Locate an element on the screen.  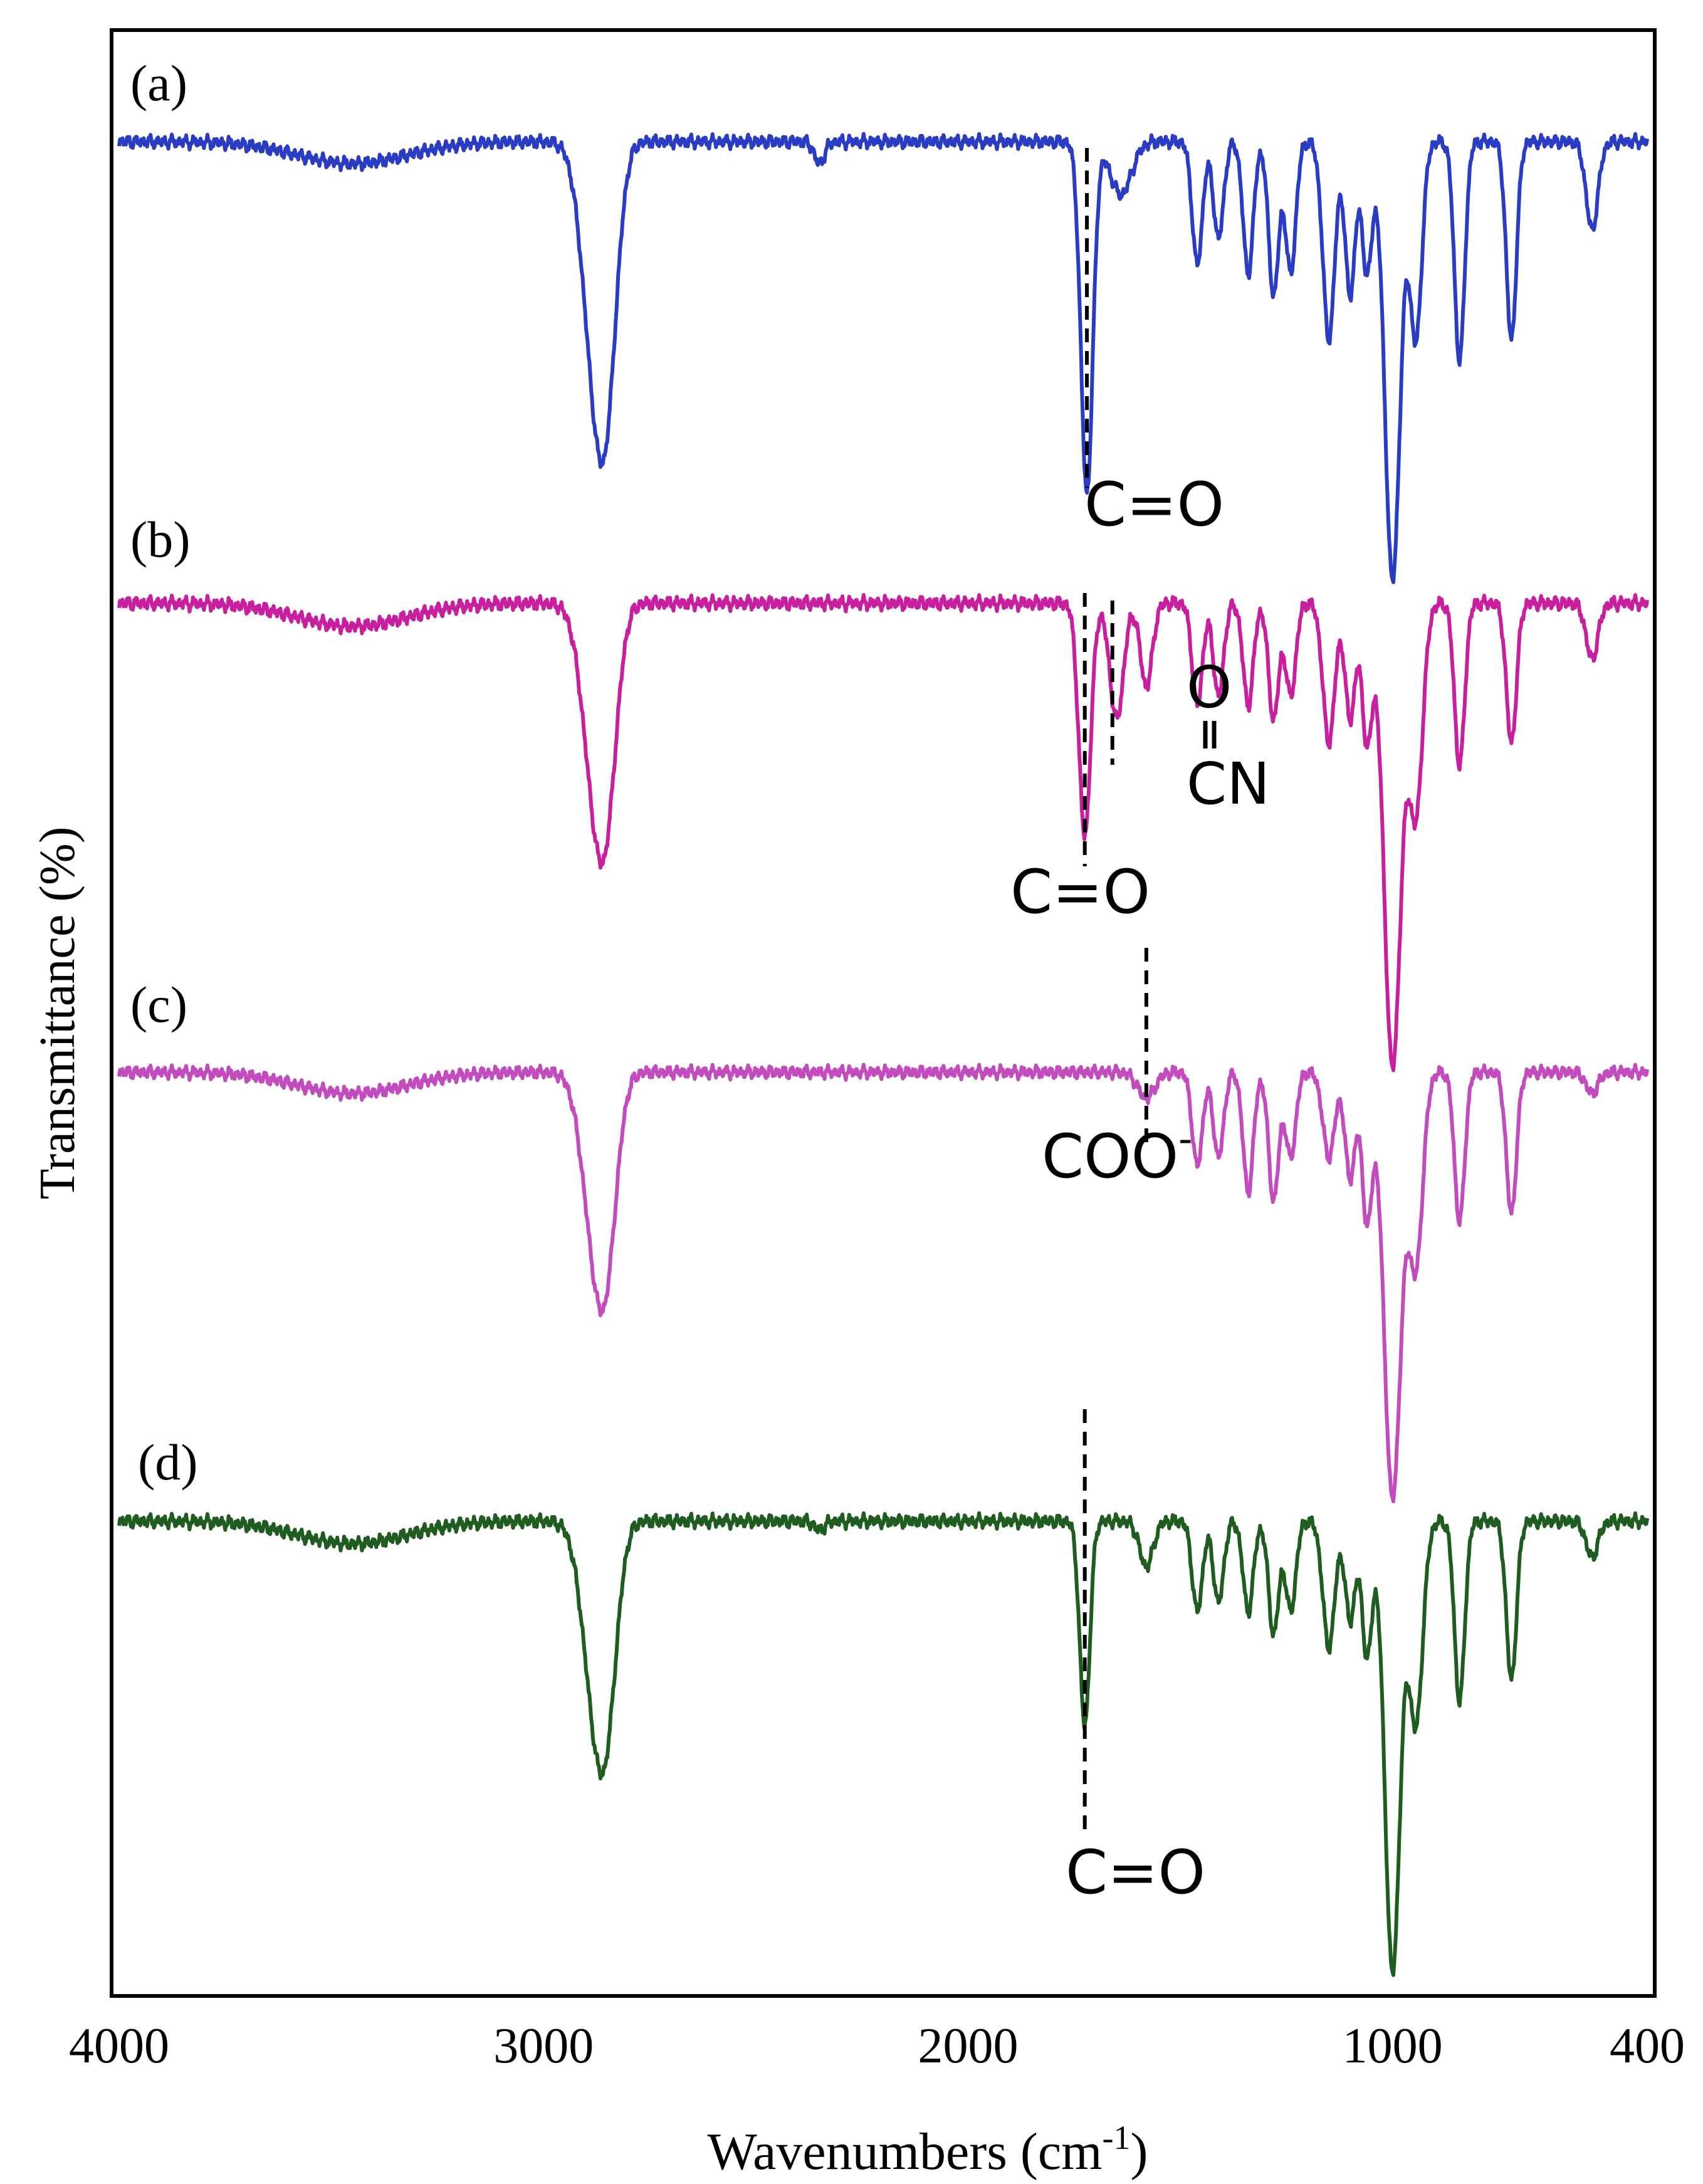
annotation-co-b: C=O is located at coordinates (1080, 892).